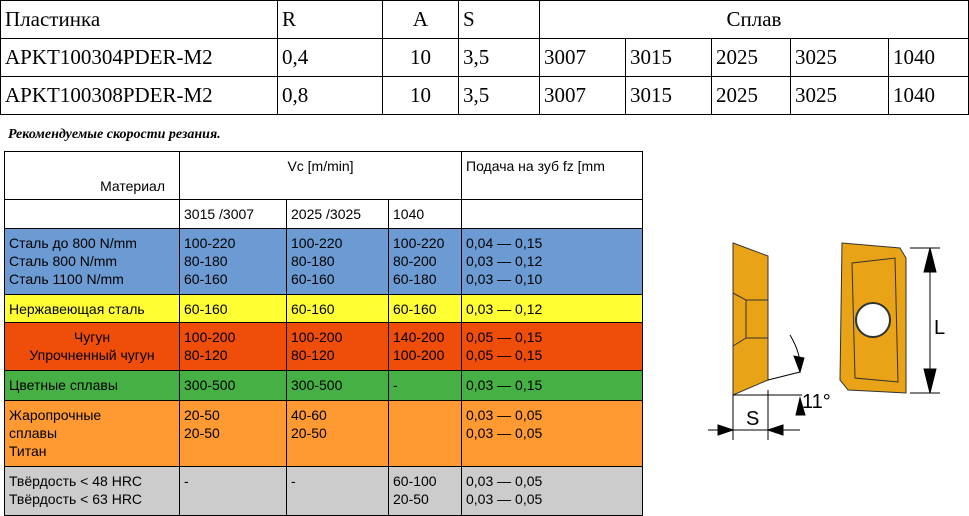 The width and height of the screenshot is (969, 516). Describe the element at coordinates (337, 433) in the screenshot. I see `vc-cell: 40-60 20-50` at that location.